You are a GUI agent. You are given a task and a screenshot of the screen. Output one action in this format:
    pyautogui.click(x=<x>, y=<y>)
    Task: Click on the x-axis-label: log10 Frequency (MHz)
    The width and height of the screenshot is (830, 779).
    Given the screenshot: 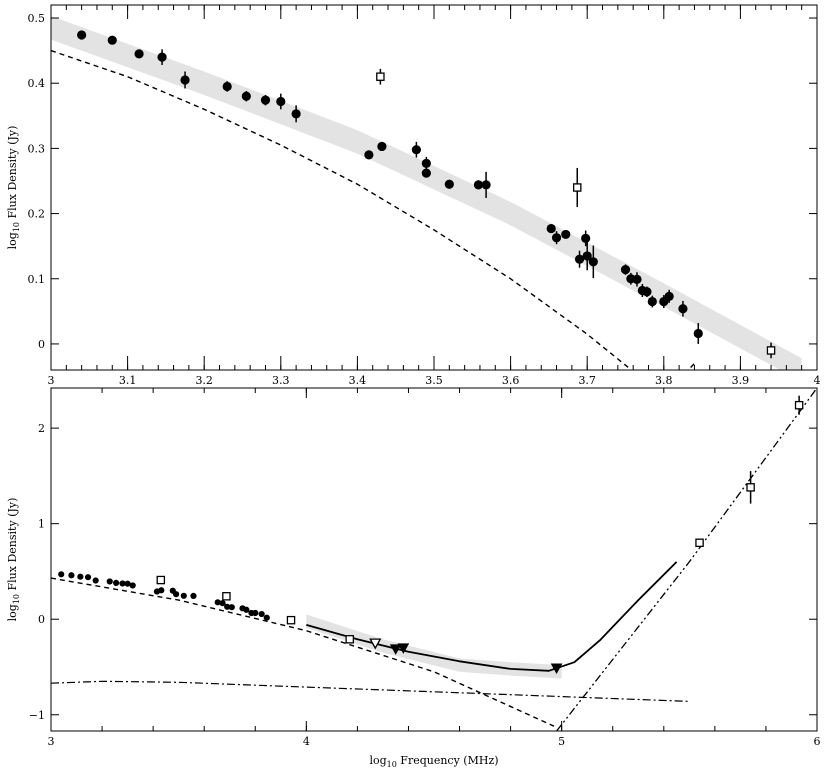 What is the action you would take?
    pyautogui.click(x=433, y=761)
    